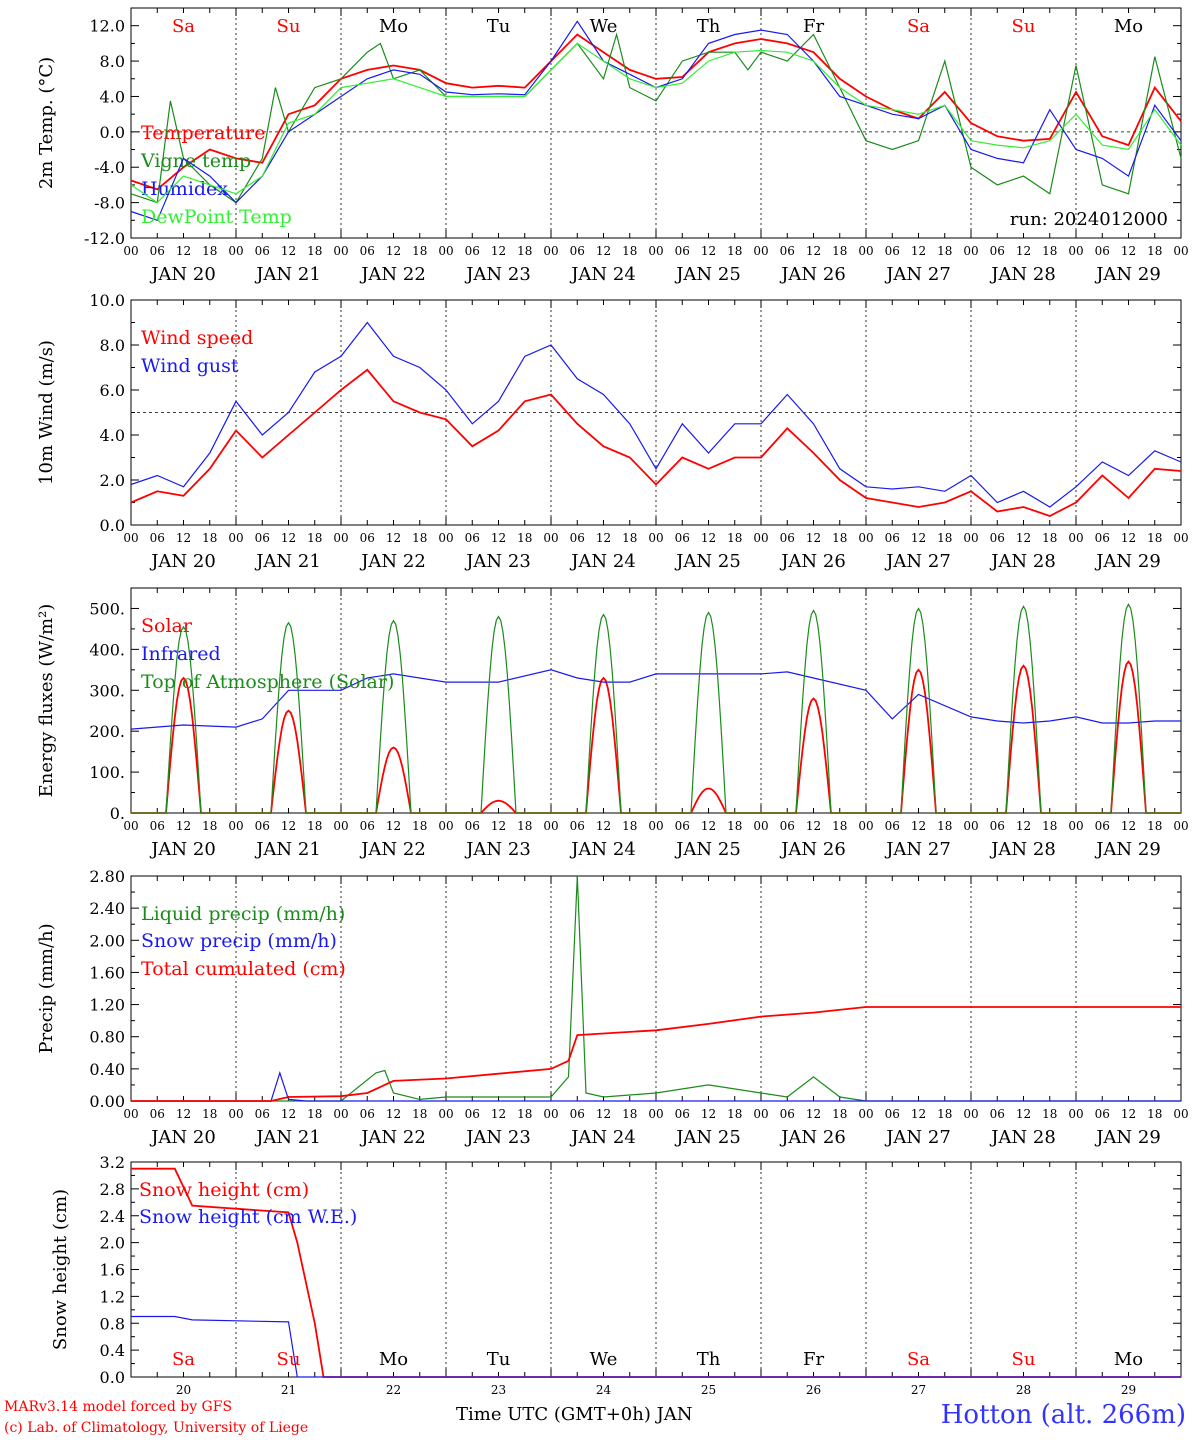  I want to click on legend-entry: Liquid precip (mm/h), so click(243, 914).